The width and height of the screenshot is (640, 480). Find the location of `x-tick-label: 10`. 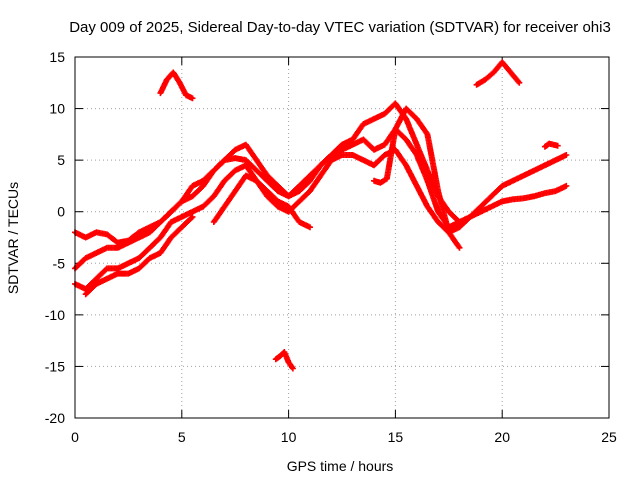

x-tick-label: 10 is located at coordinates (289, 437).